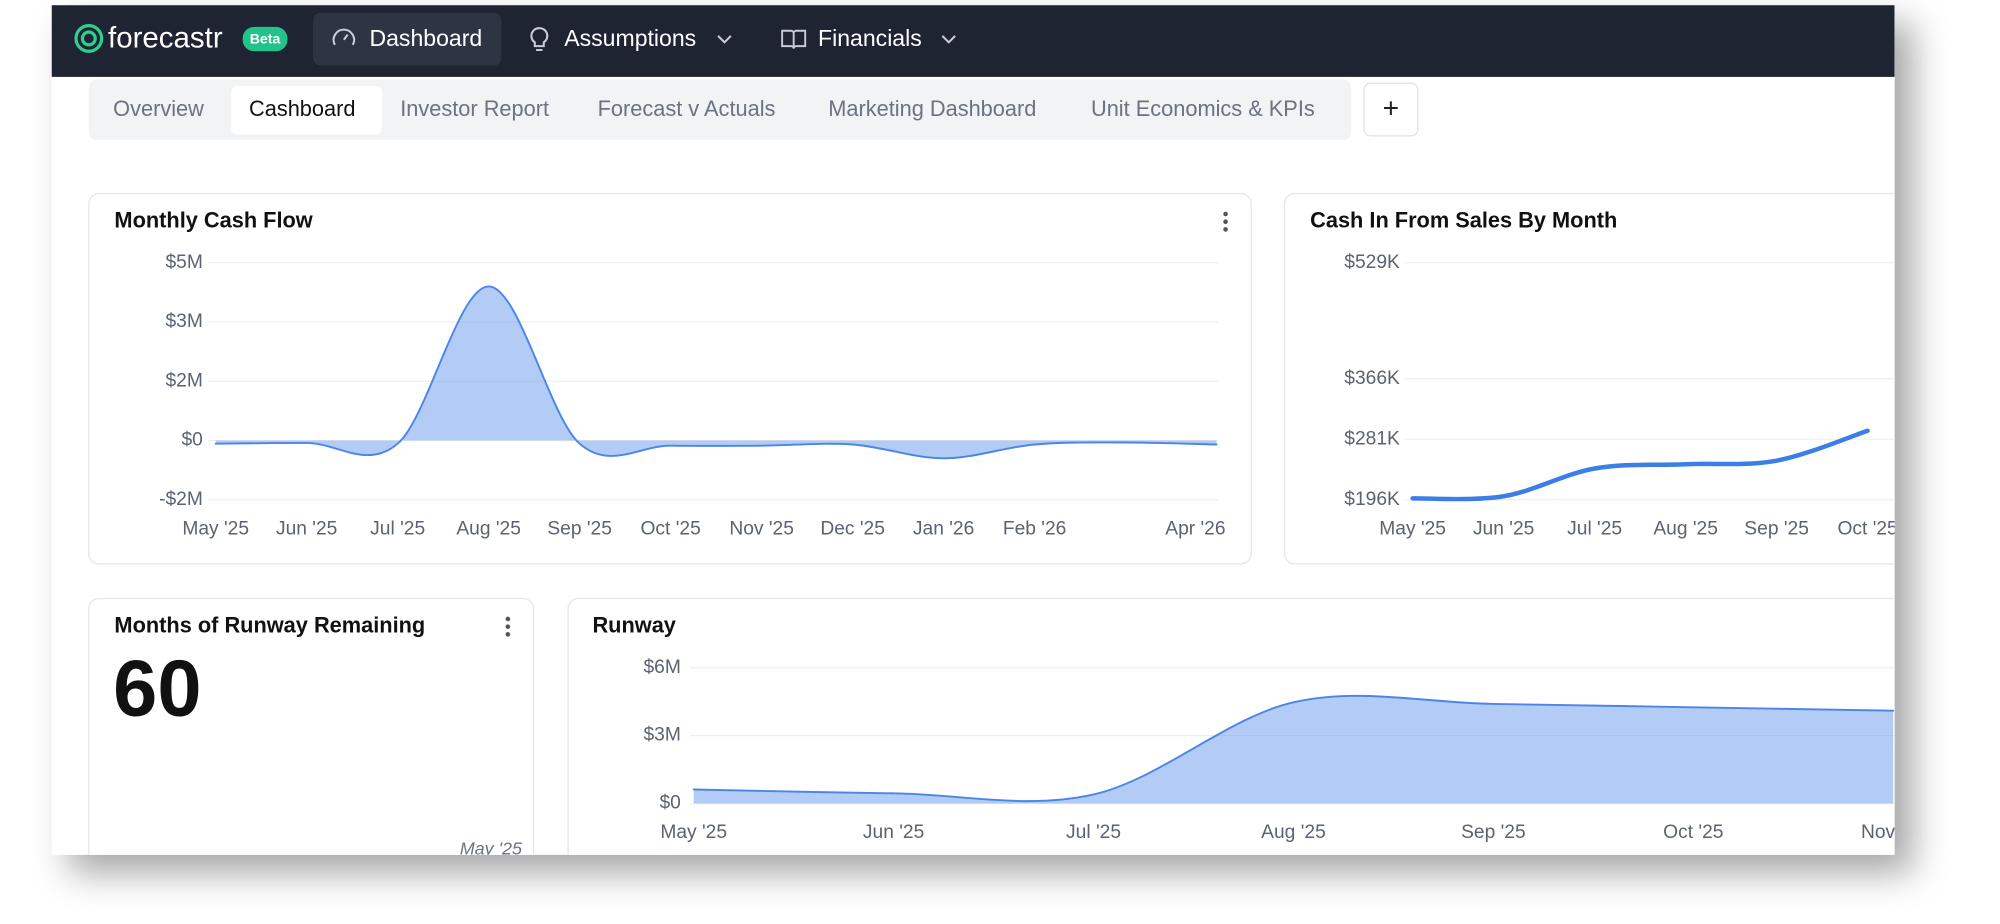 This screenshot has height=924, width=2000. I want to click on x-tick-label: Jan '26, so click(943, 528).